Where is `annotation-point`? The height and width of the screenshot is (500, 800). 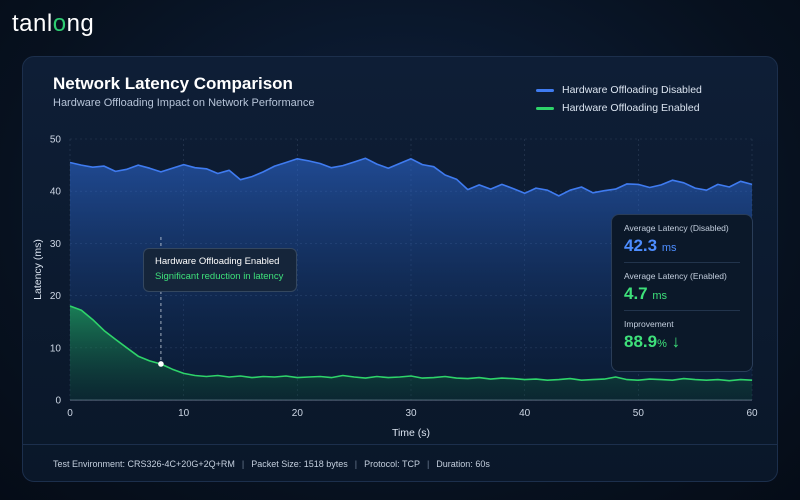
annotation-point is located at coordinates (161, 364).